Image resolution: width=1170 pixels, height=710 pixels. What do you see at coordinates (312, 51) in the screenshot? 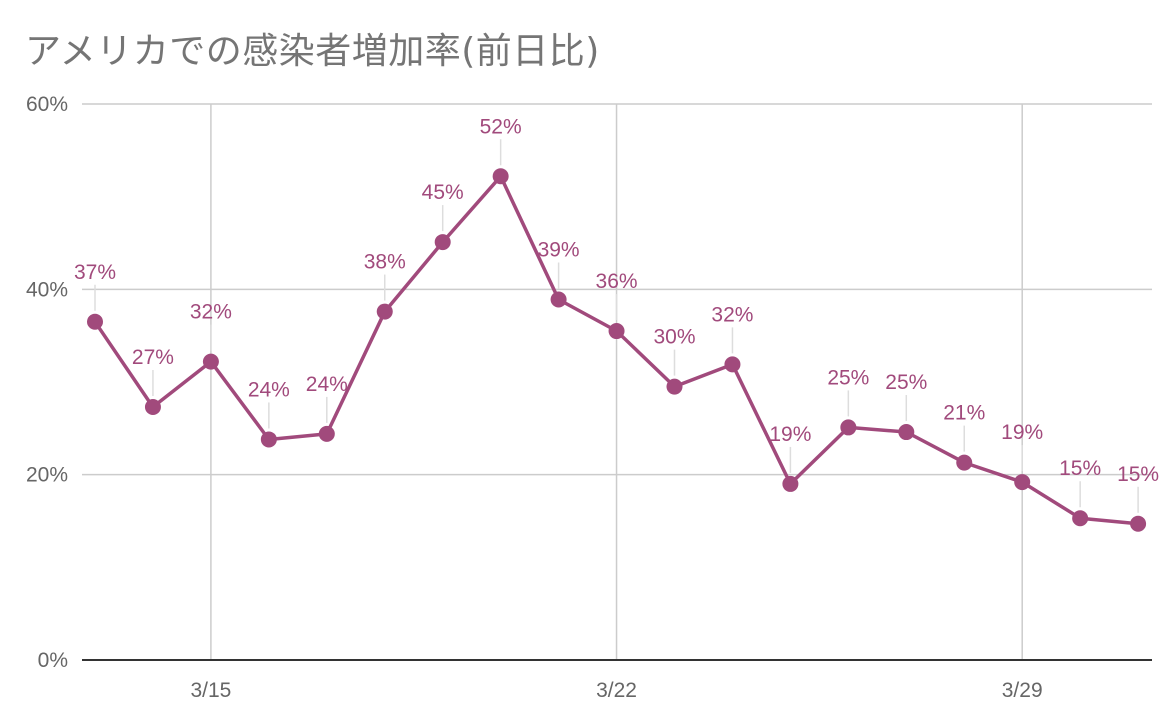
I see `chart-title: アメリカでの感染者増加率(前日比)` at bounding box center [312, 51].